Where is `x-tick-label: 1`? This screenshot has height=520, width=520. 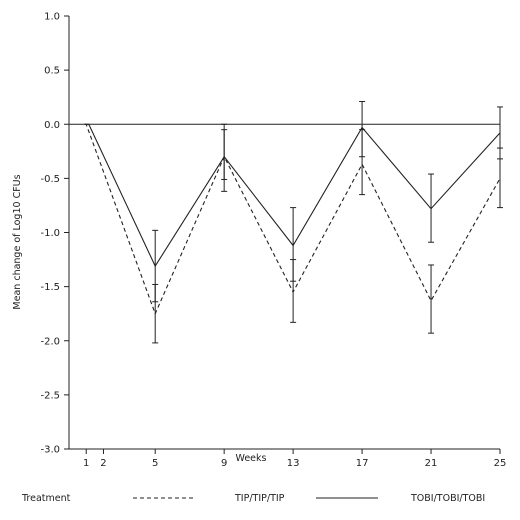
x-tick-label: 1 is located at coordinates (86, 463).